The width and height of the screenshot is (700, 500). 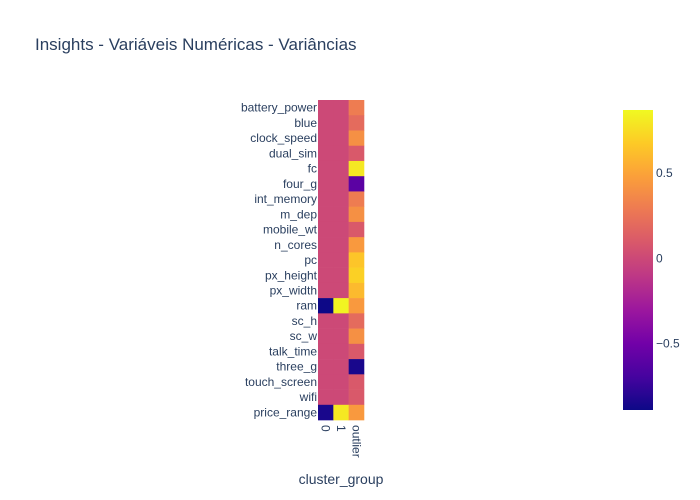 What do you see at coordinates (312, 169) in the screenshot?
I see `y-tick-label: fc` at bounding box center [312, 169].